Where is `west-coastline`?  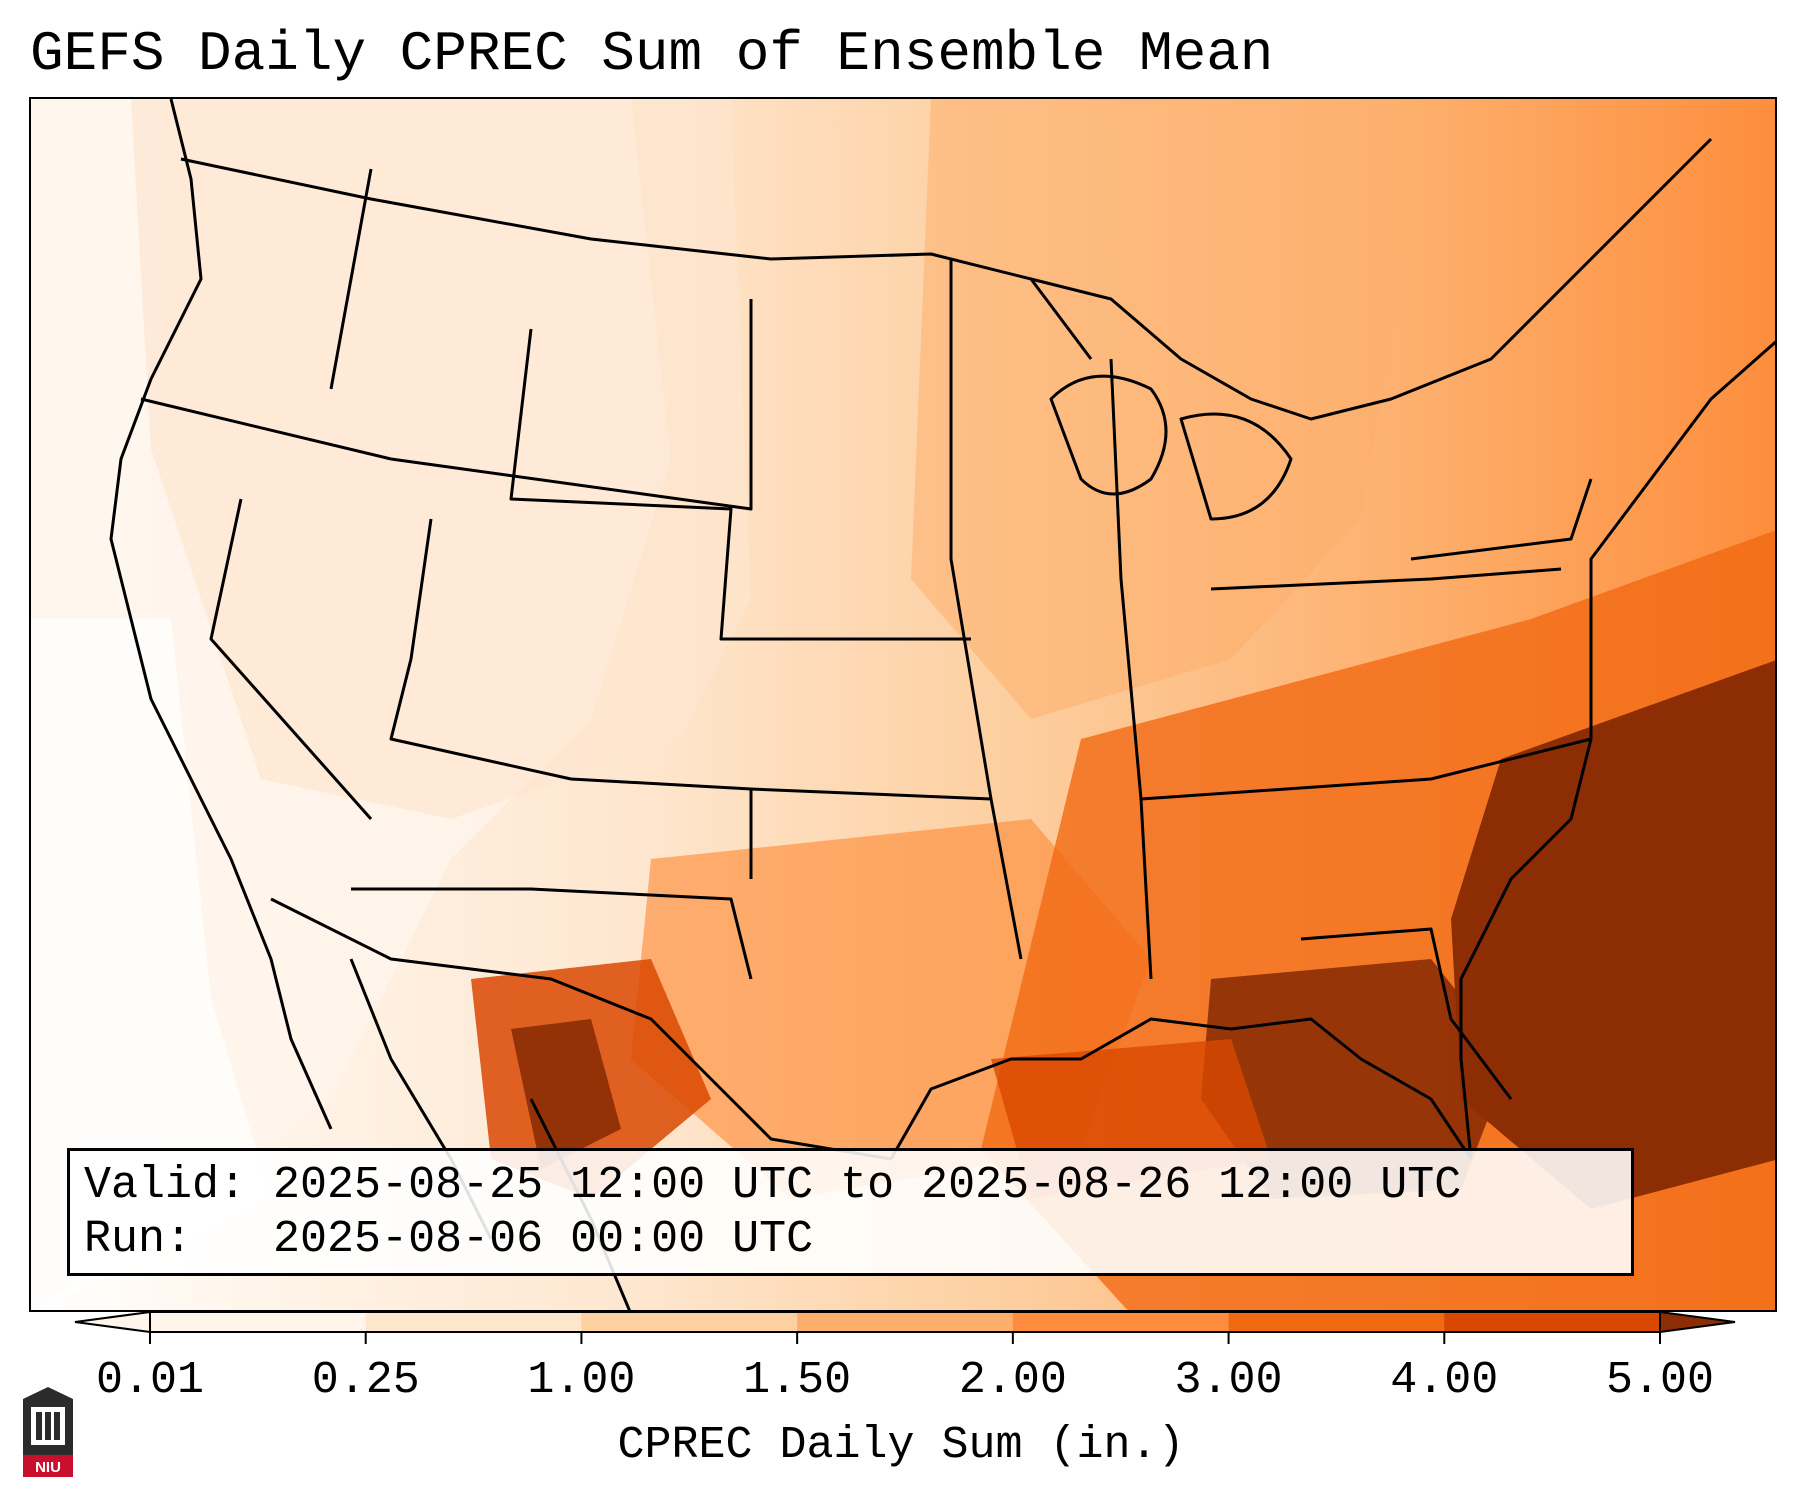
west-coastline is located at coordinates (221, 614).